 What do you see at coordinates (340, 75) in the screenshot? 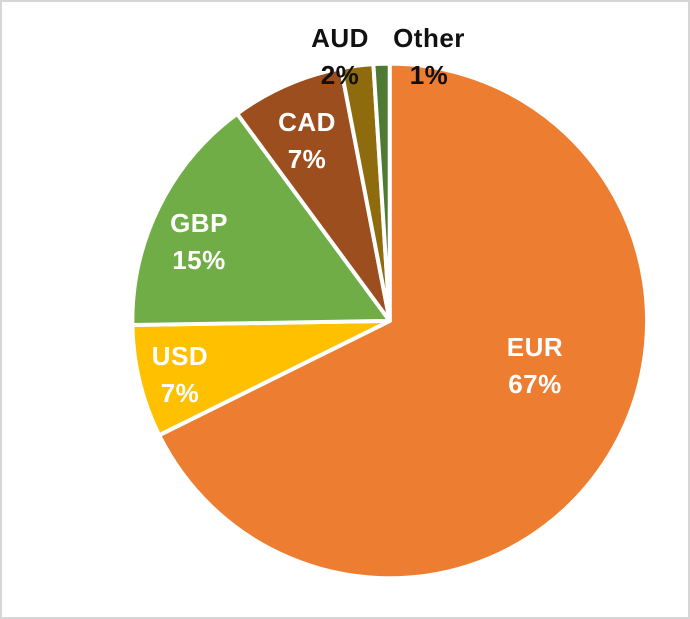
I see `slice-pct-aud: 2%` at bounding box center [340, 75].